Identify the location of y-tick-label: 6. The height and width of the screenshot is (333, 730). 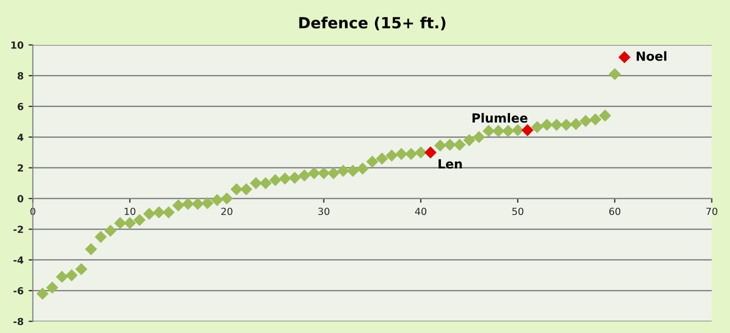
(21, 106).